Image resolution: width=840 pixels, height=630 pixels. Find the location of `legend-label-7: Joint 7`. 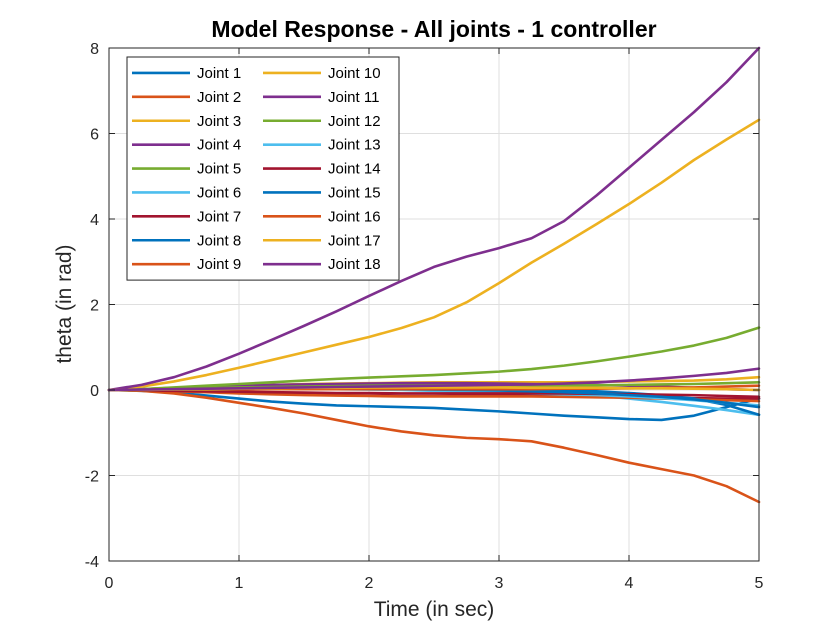

legend-label-7: Joint 7 is located at coordinates (219, 216).